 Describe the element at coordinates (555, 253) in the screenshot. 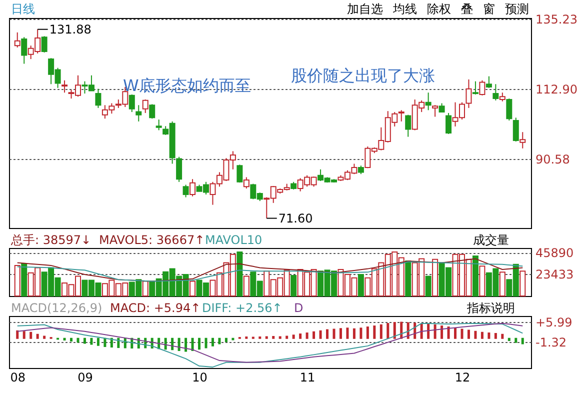

I see `y-tick-label: 45890` at that location.